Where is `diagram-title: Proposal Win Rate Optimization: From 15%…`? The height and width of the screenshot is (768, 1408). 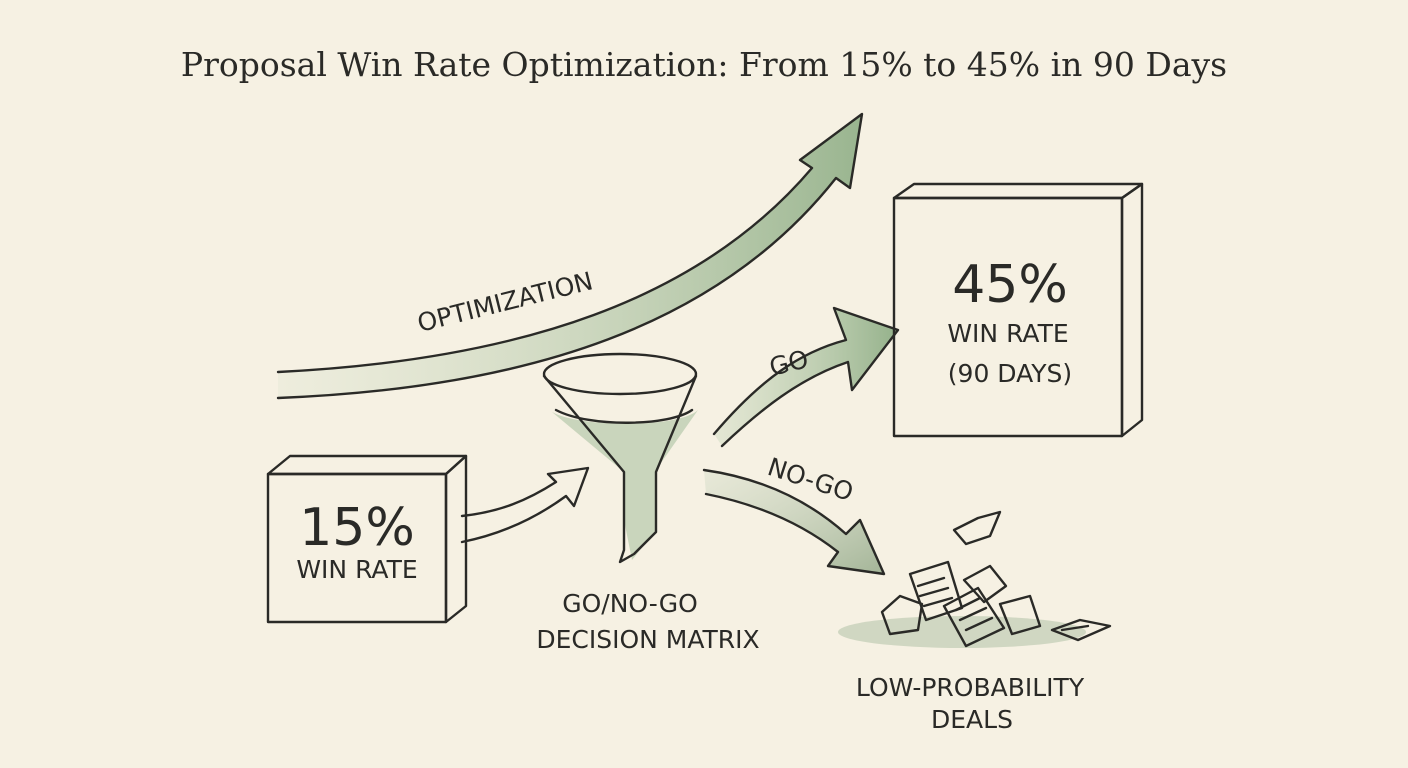 diagram-title: Proposal Win Rate Optimization: From 15%… is located at coordinates (704, 64).